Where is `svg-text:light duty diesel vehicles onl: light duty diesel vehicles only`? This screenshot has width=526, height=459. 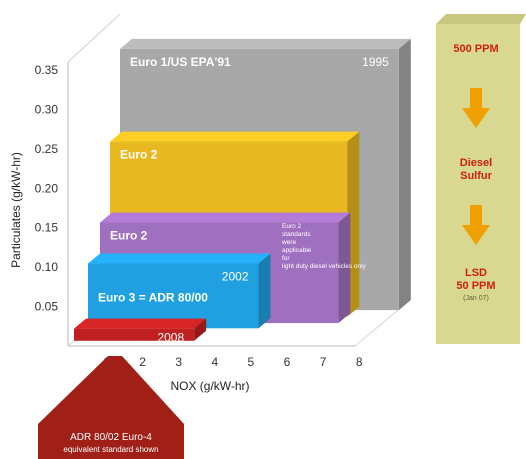
svg-text:light duty diesel vehicles onl: light duty diesel vehicles only is located at coordinates (324, 266).